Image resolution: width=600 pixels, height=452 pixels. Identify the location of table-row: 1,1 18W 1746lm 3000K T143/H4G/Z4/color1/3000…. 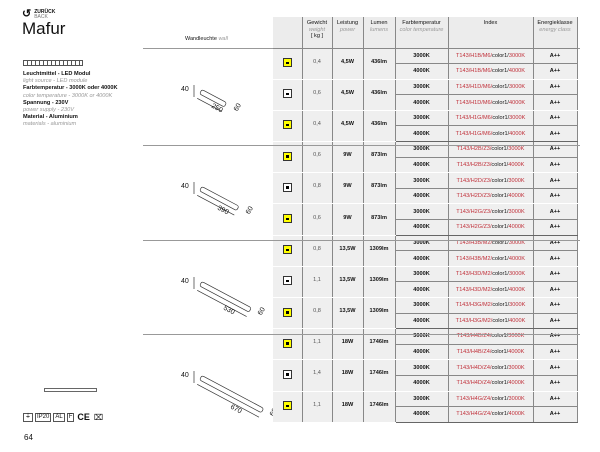
(425, 407).